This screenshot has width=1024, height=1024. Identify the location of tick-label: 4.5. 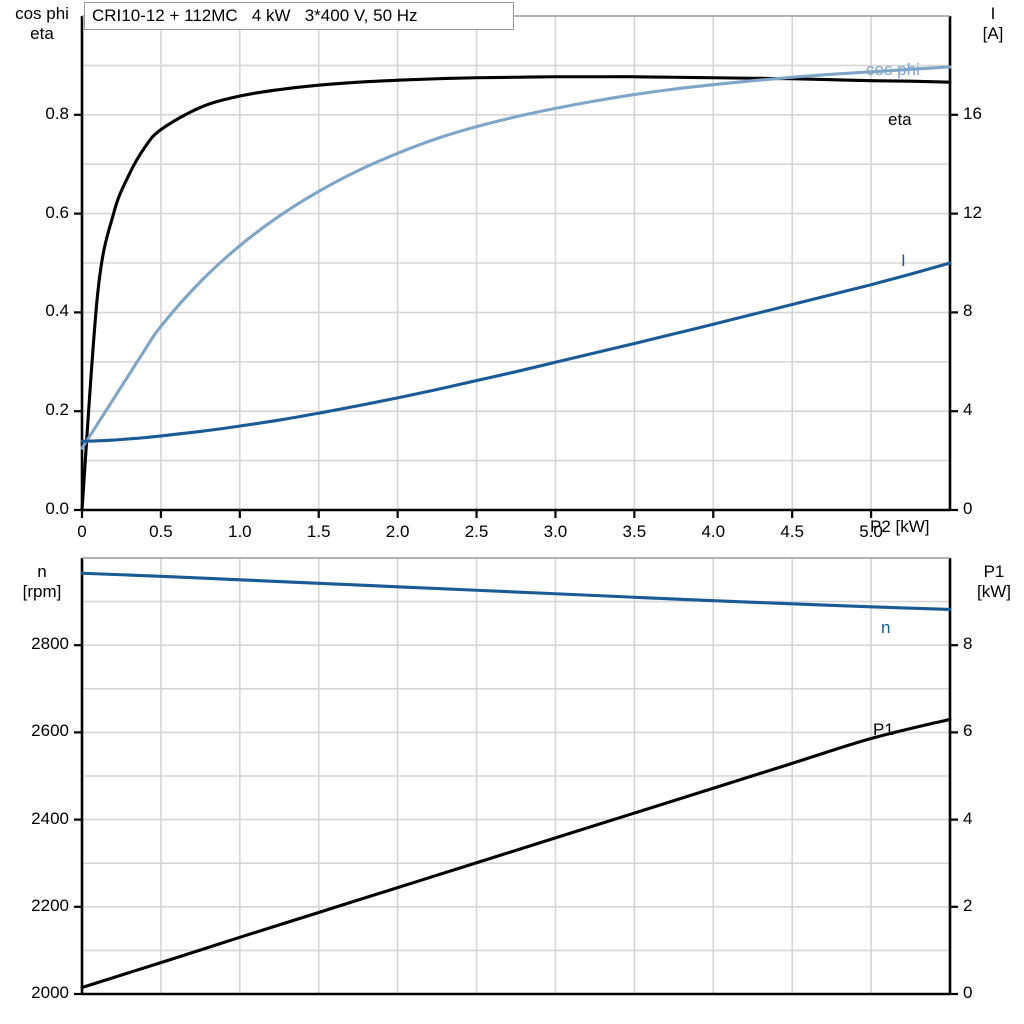
(792, 531).